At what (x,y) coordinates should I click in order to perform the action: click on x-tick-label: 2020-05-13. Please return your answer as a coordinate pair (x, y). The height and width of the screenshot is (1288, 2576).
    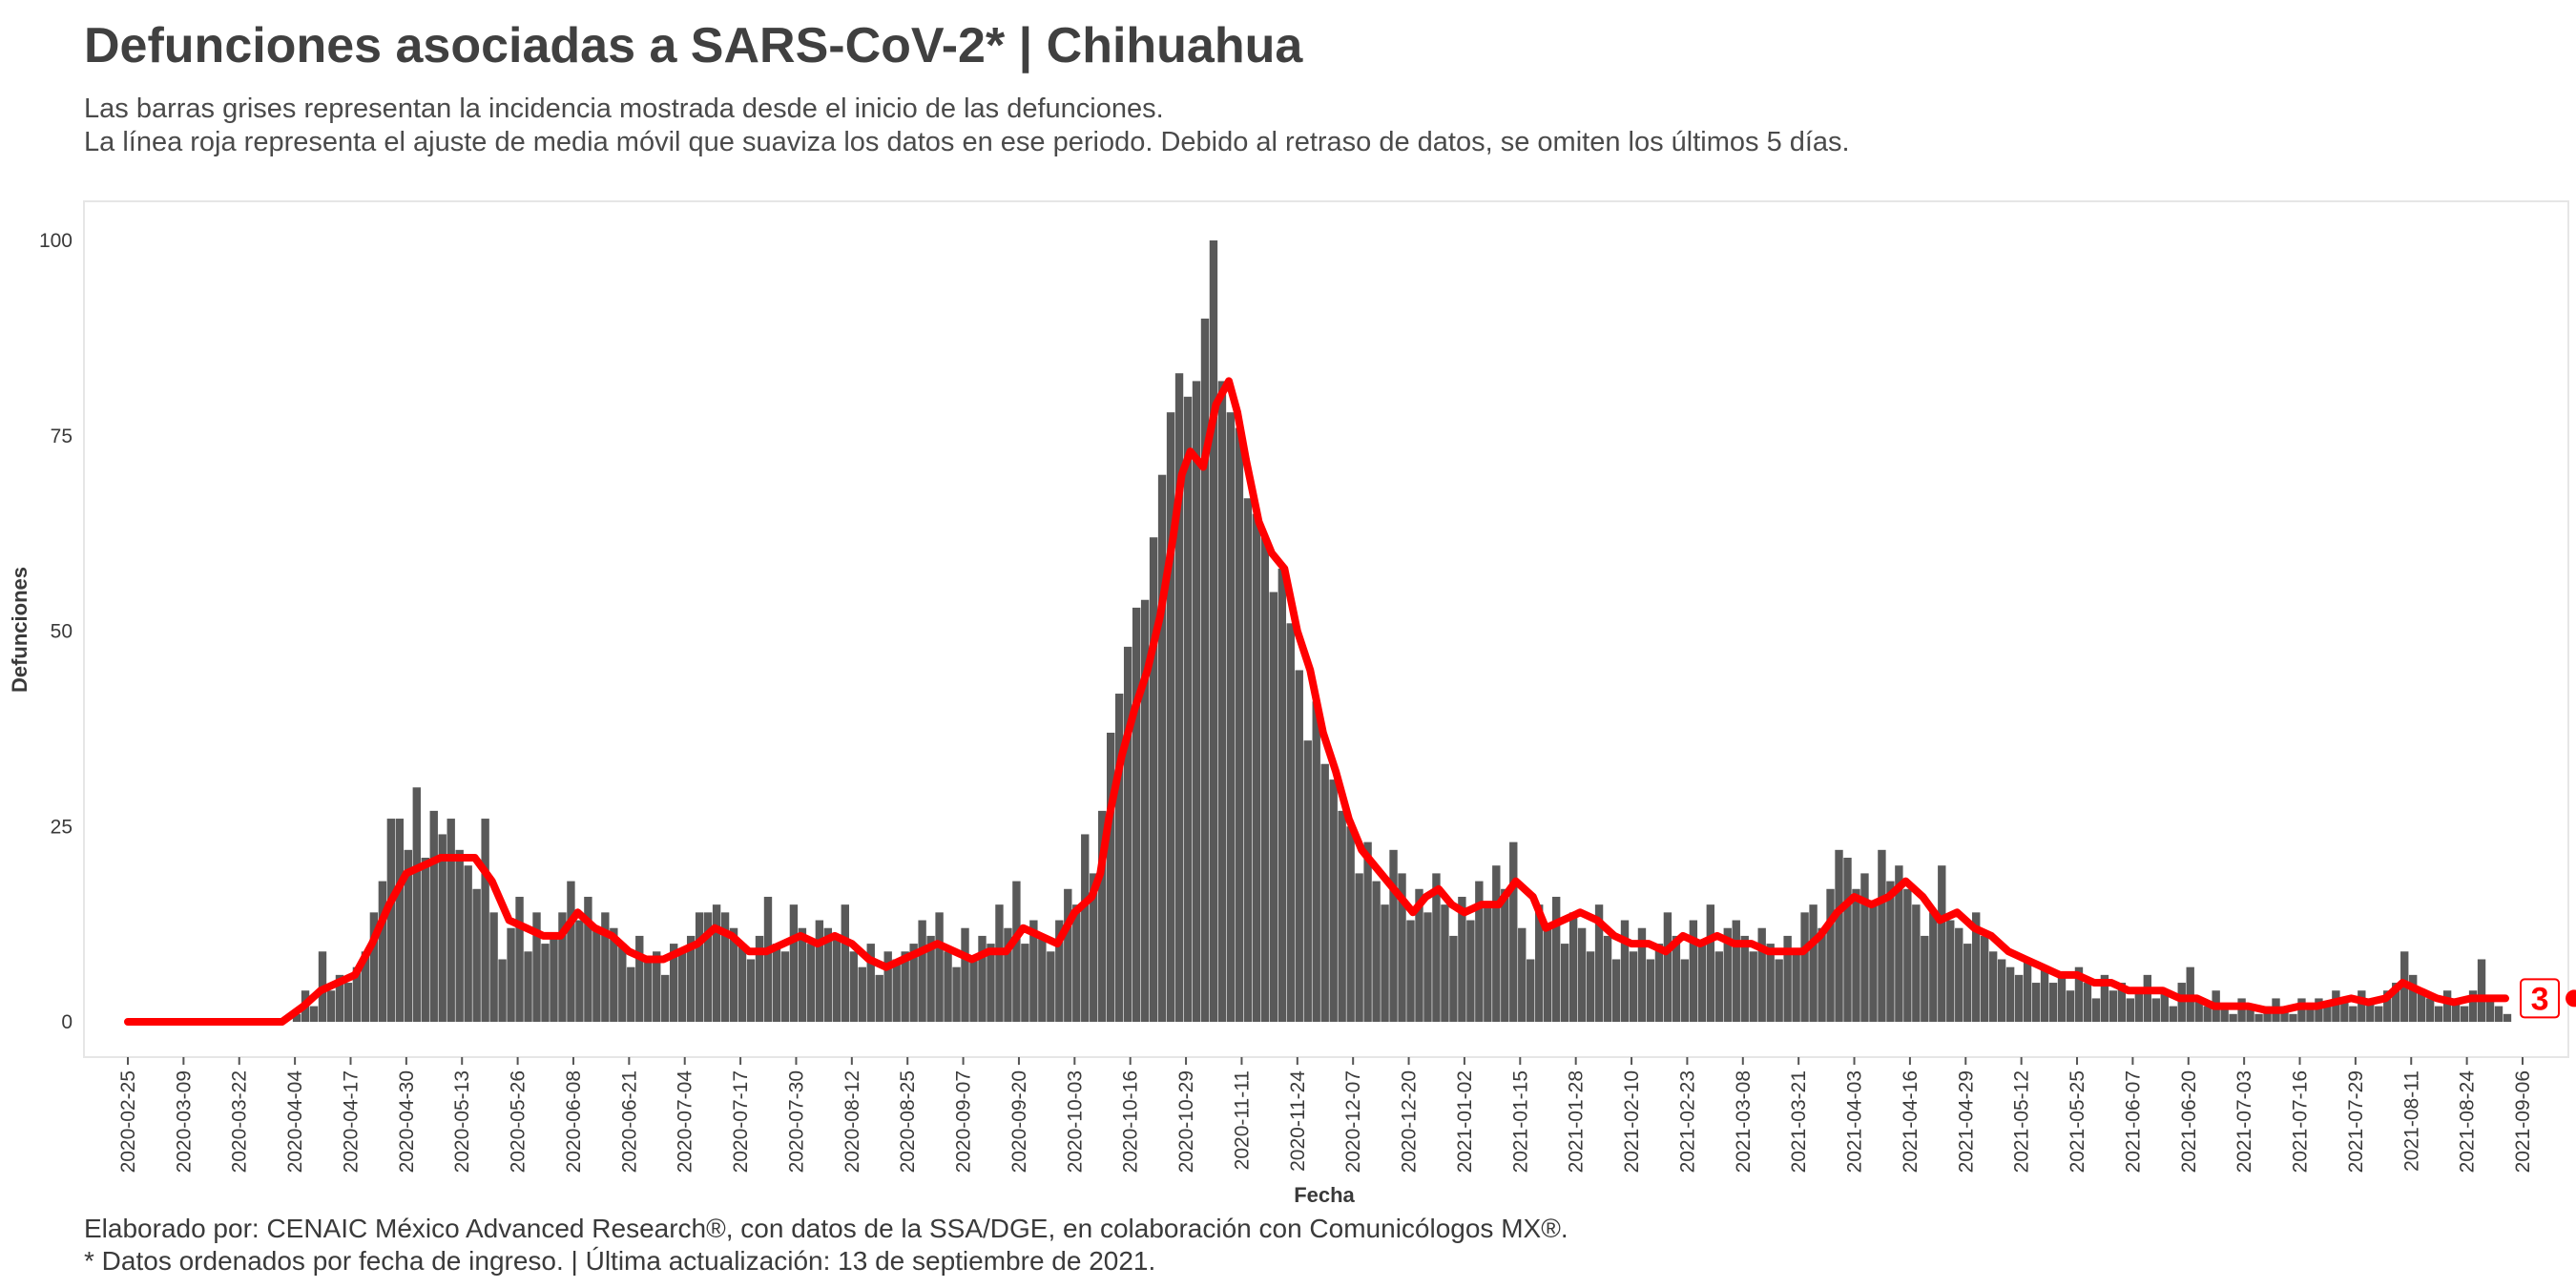
    Looking at the image, I should click on (462, 1121).